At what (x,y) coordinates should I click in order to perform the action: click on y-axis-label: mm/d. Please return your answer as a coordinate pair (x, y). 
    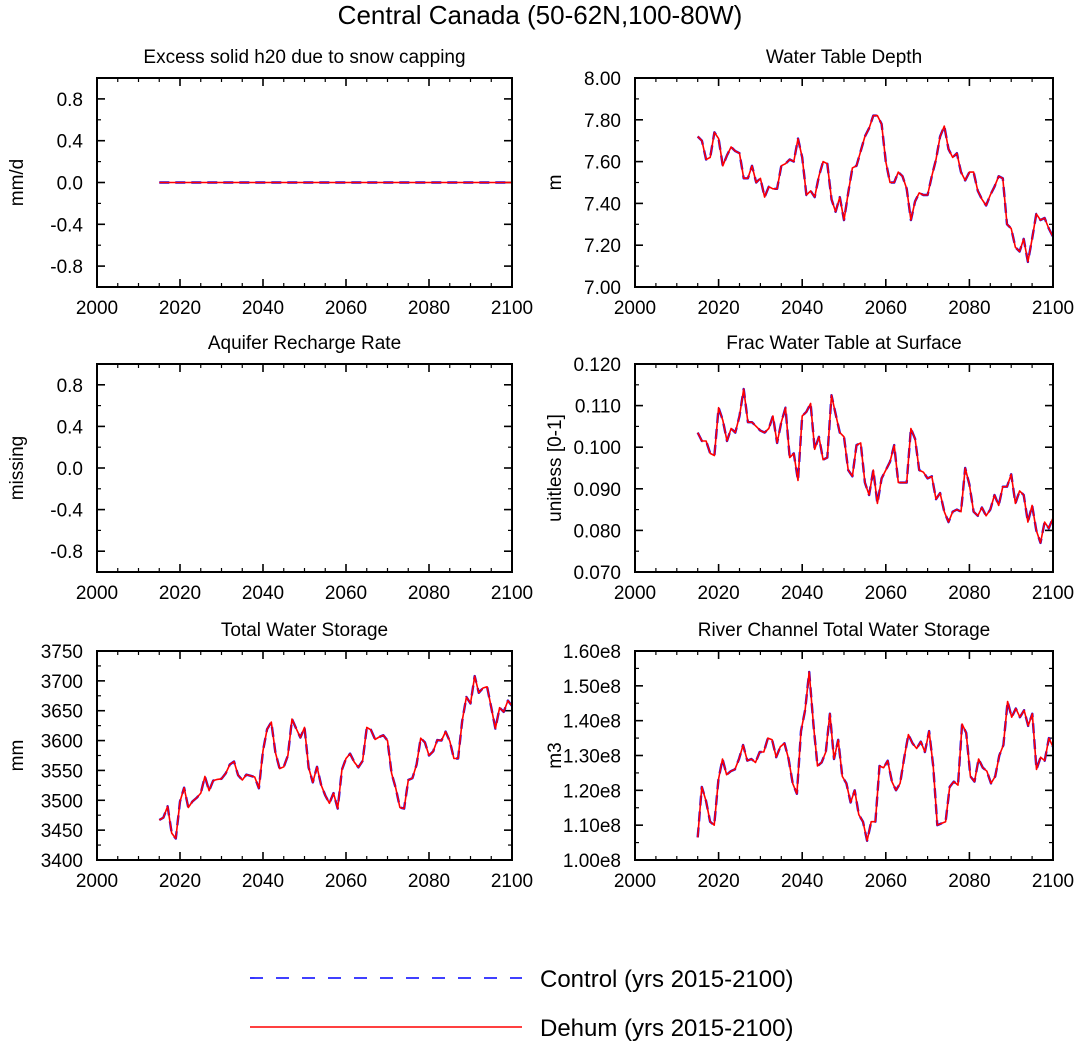
    Looking at the image, I should click on (17, 183).